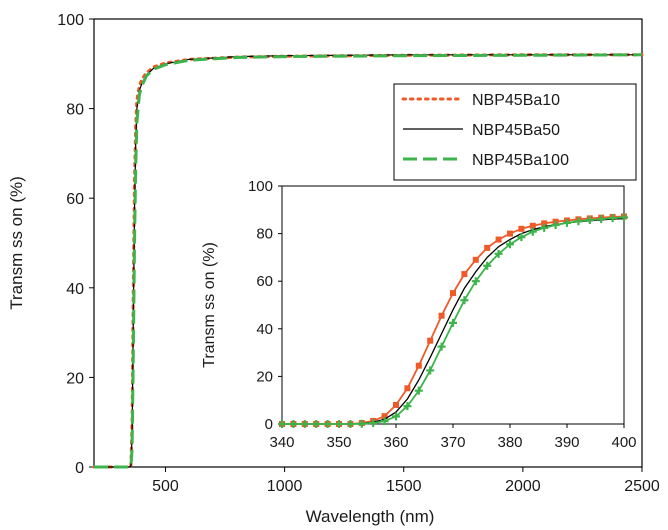 This screenshot has height=530, width=668. Describe the element at coordinates (370, 516) in the screenshot. I see `main-x-axis-title: Wavelength (nm)` at that location.